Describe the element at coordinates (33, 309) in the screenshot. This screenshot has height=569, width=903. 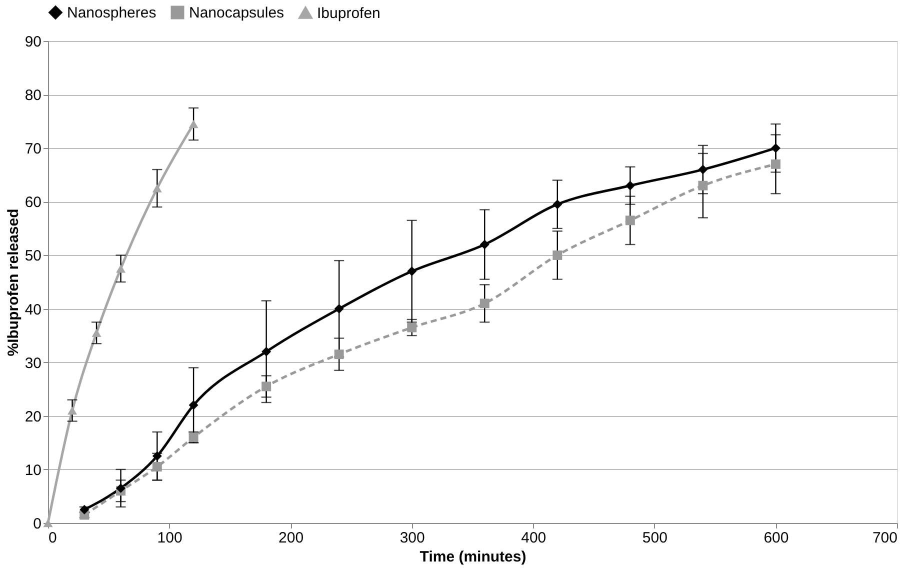
I see `y-tick-label: 40` at that location.